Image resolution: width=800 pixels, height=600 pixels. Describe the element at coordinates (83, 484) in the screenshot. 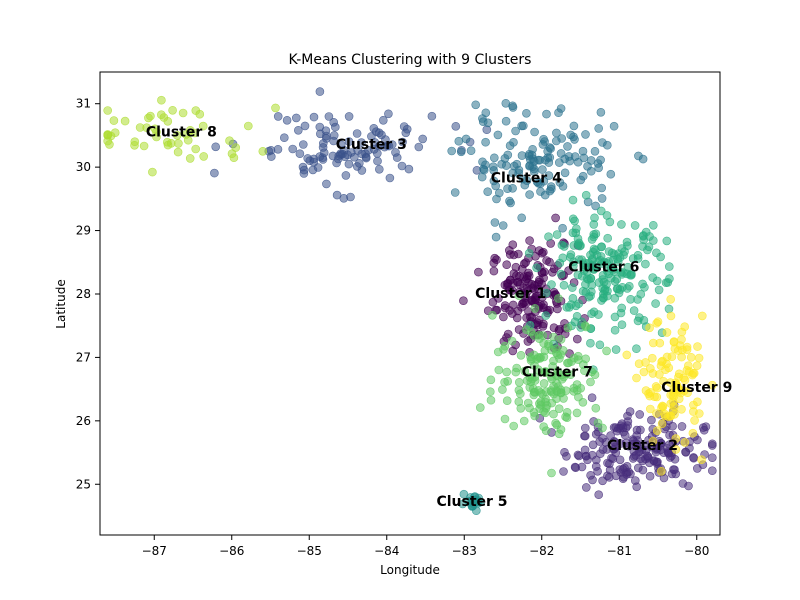

I see `y-tick-label: 25` at that location.